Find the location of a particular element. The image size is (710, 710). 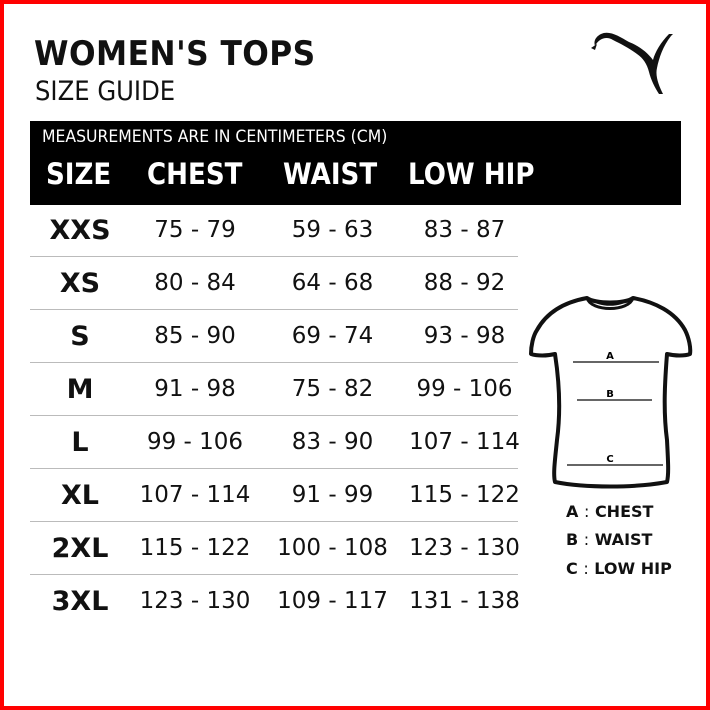

table-row: M 91 - 98 75 - 82 99 - 106 is located at coordinates (274, 389).